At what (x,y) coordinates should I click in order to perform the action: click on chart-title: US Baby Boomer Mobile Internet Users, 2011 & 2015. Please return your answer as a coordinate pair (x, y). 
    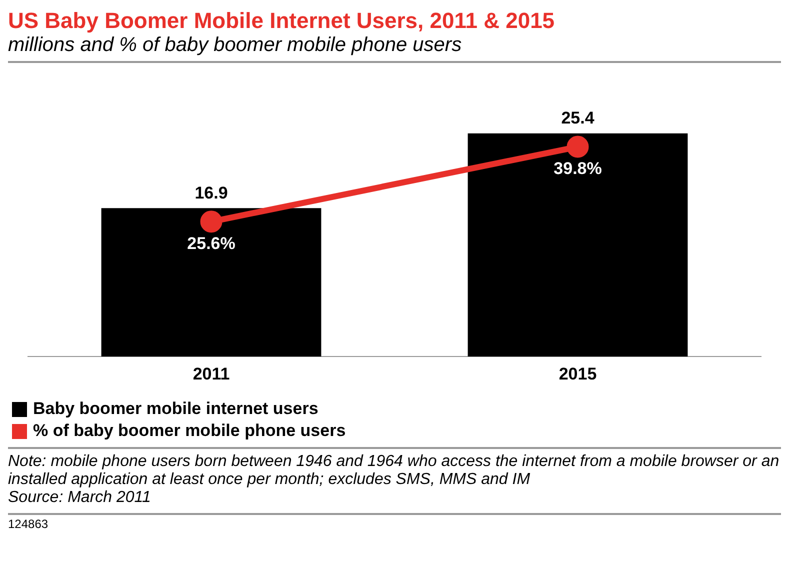
    Looking at the image, I should click on (282, 21).